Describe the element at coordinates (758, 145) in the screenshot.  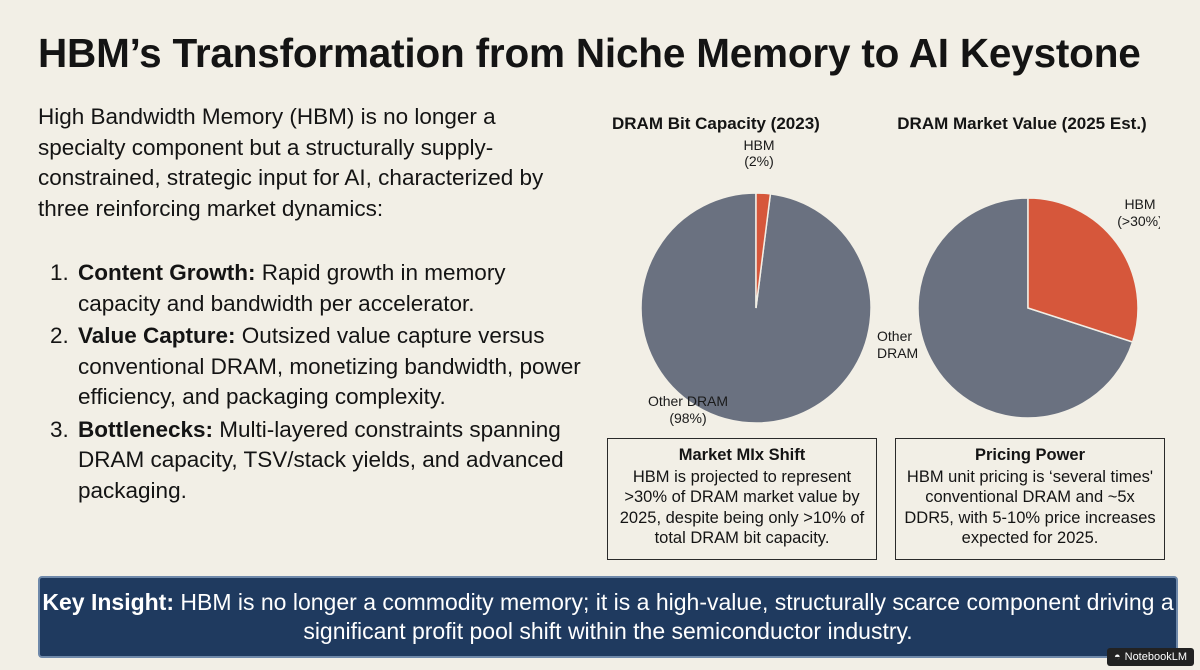
I see `pie-label-hbm-bit: HBM` at that location.